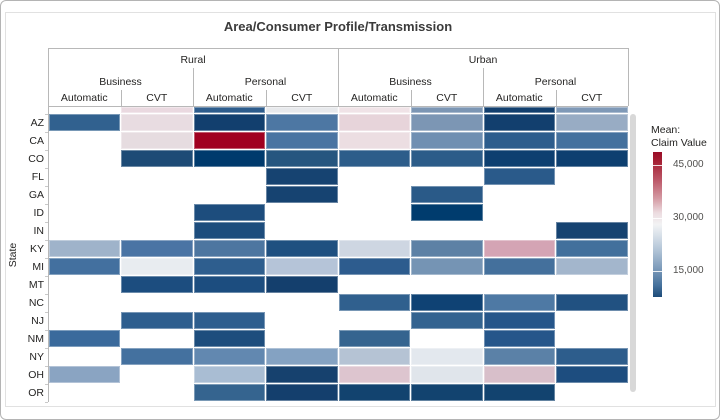  Describe the element at coordinates (38, 266) in the screenshot. I see `row-label-mi: MI` at that location.